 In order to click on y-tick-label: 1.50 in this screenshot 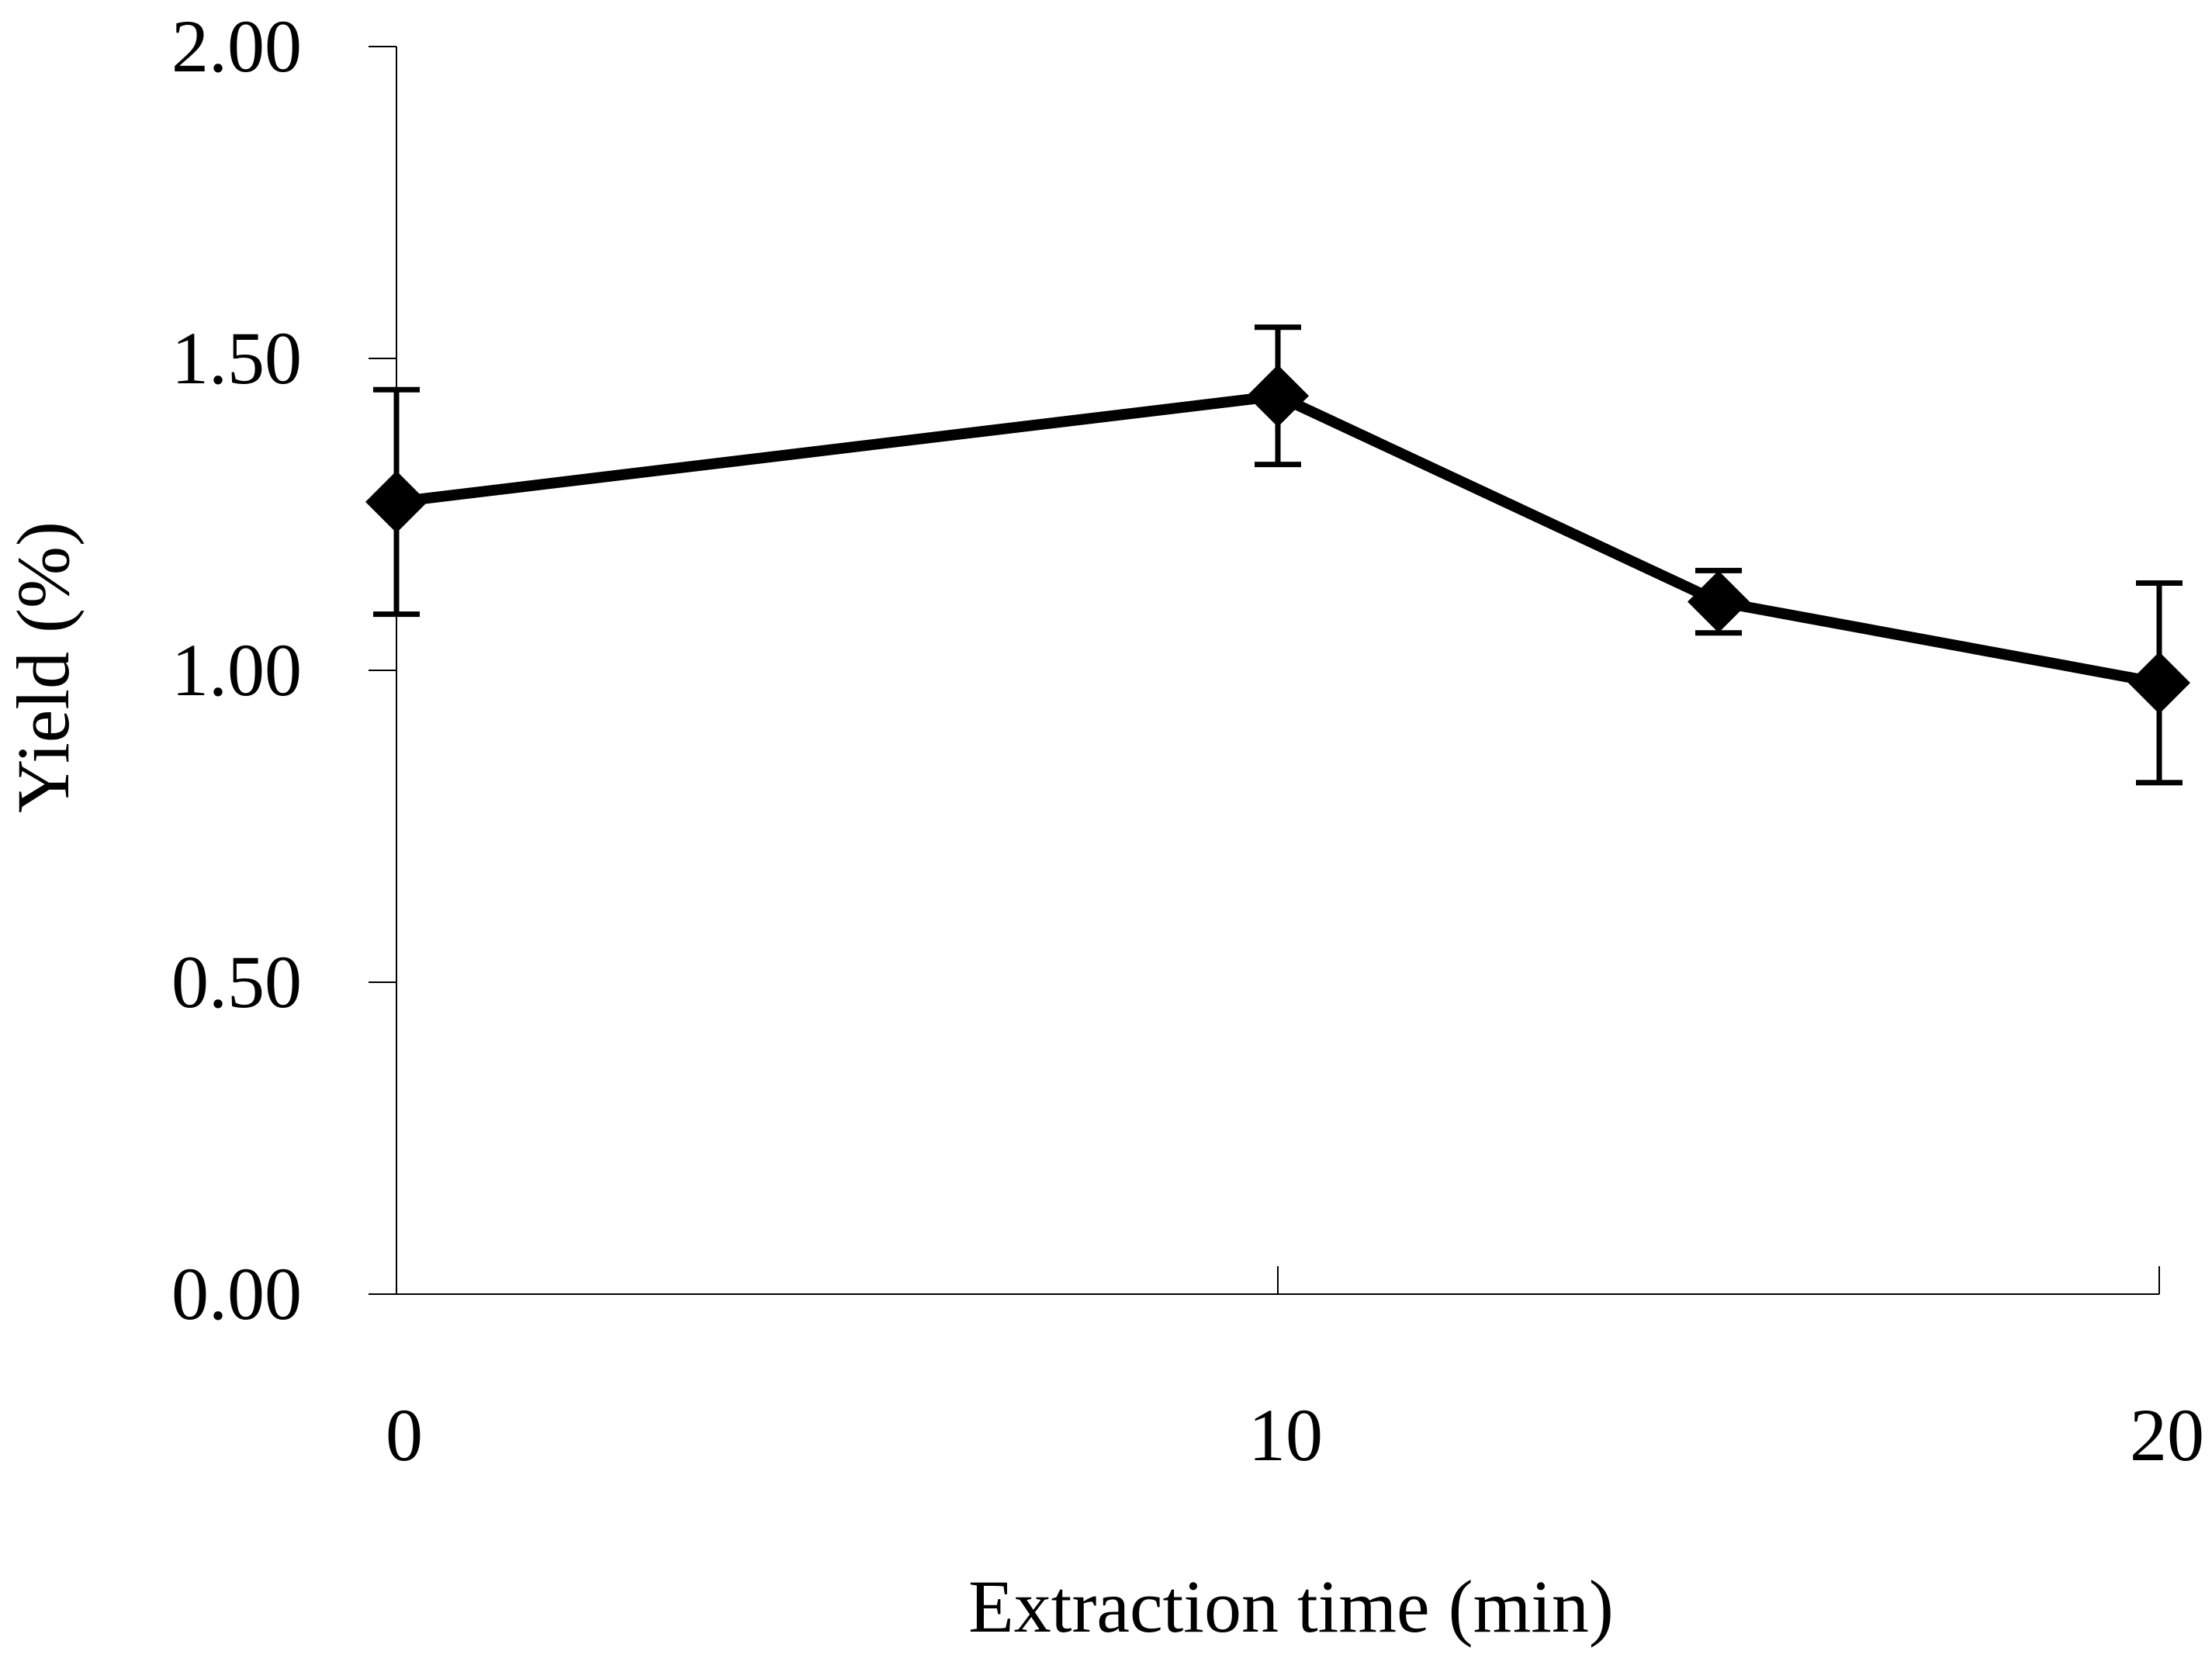, I will do `click(236, 359)`.